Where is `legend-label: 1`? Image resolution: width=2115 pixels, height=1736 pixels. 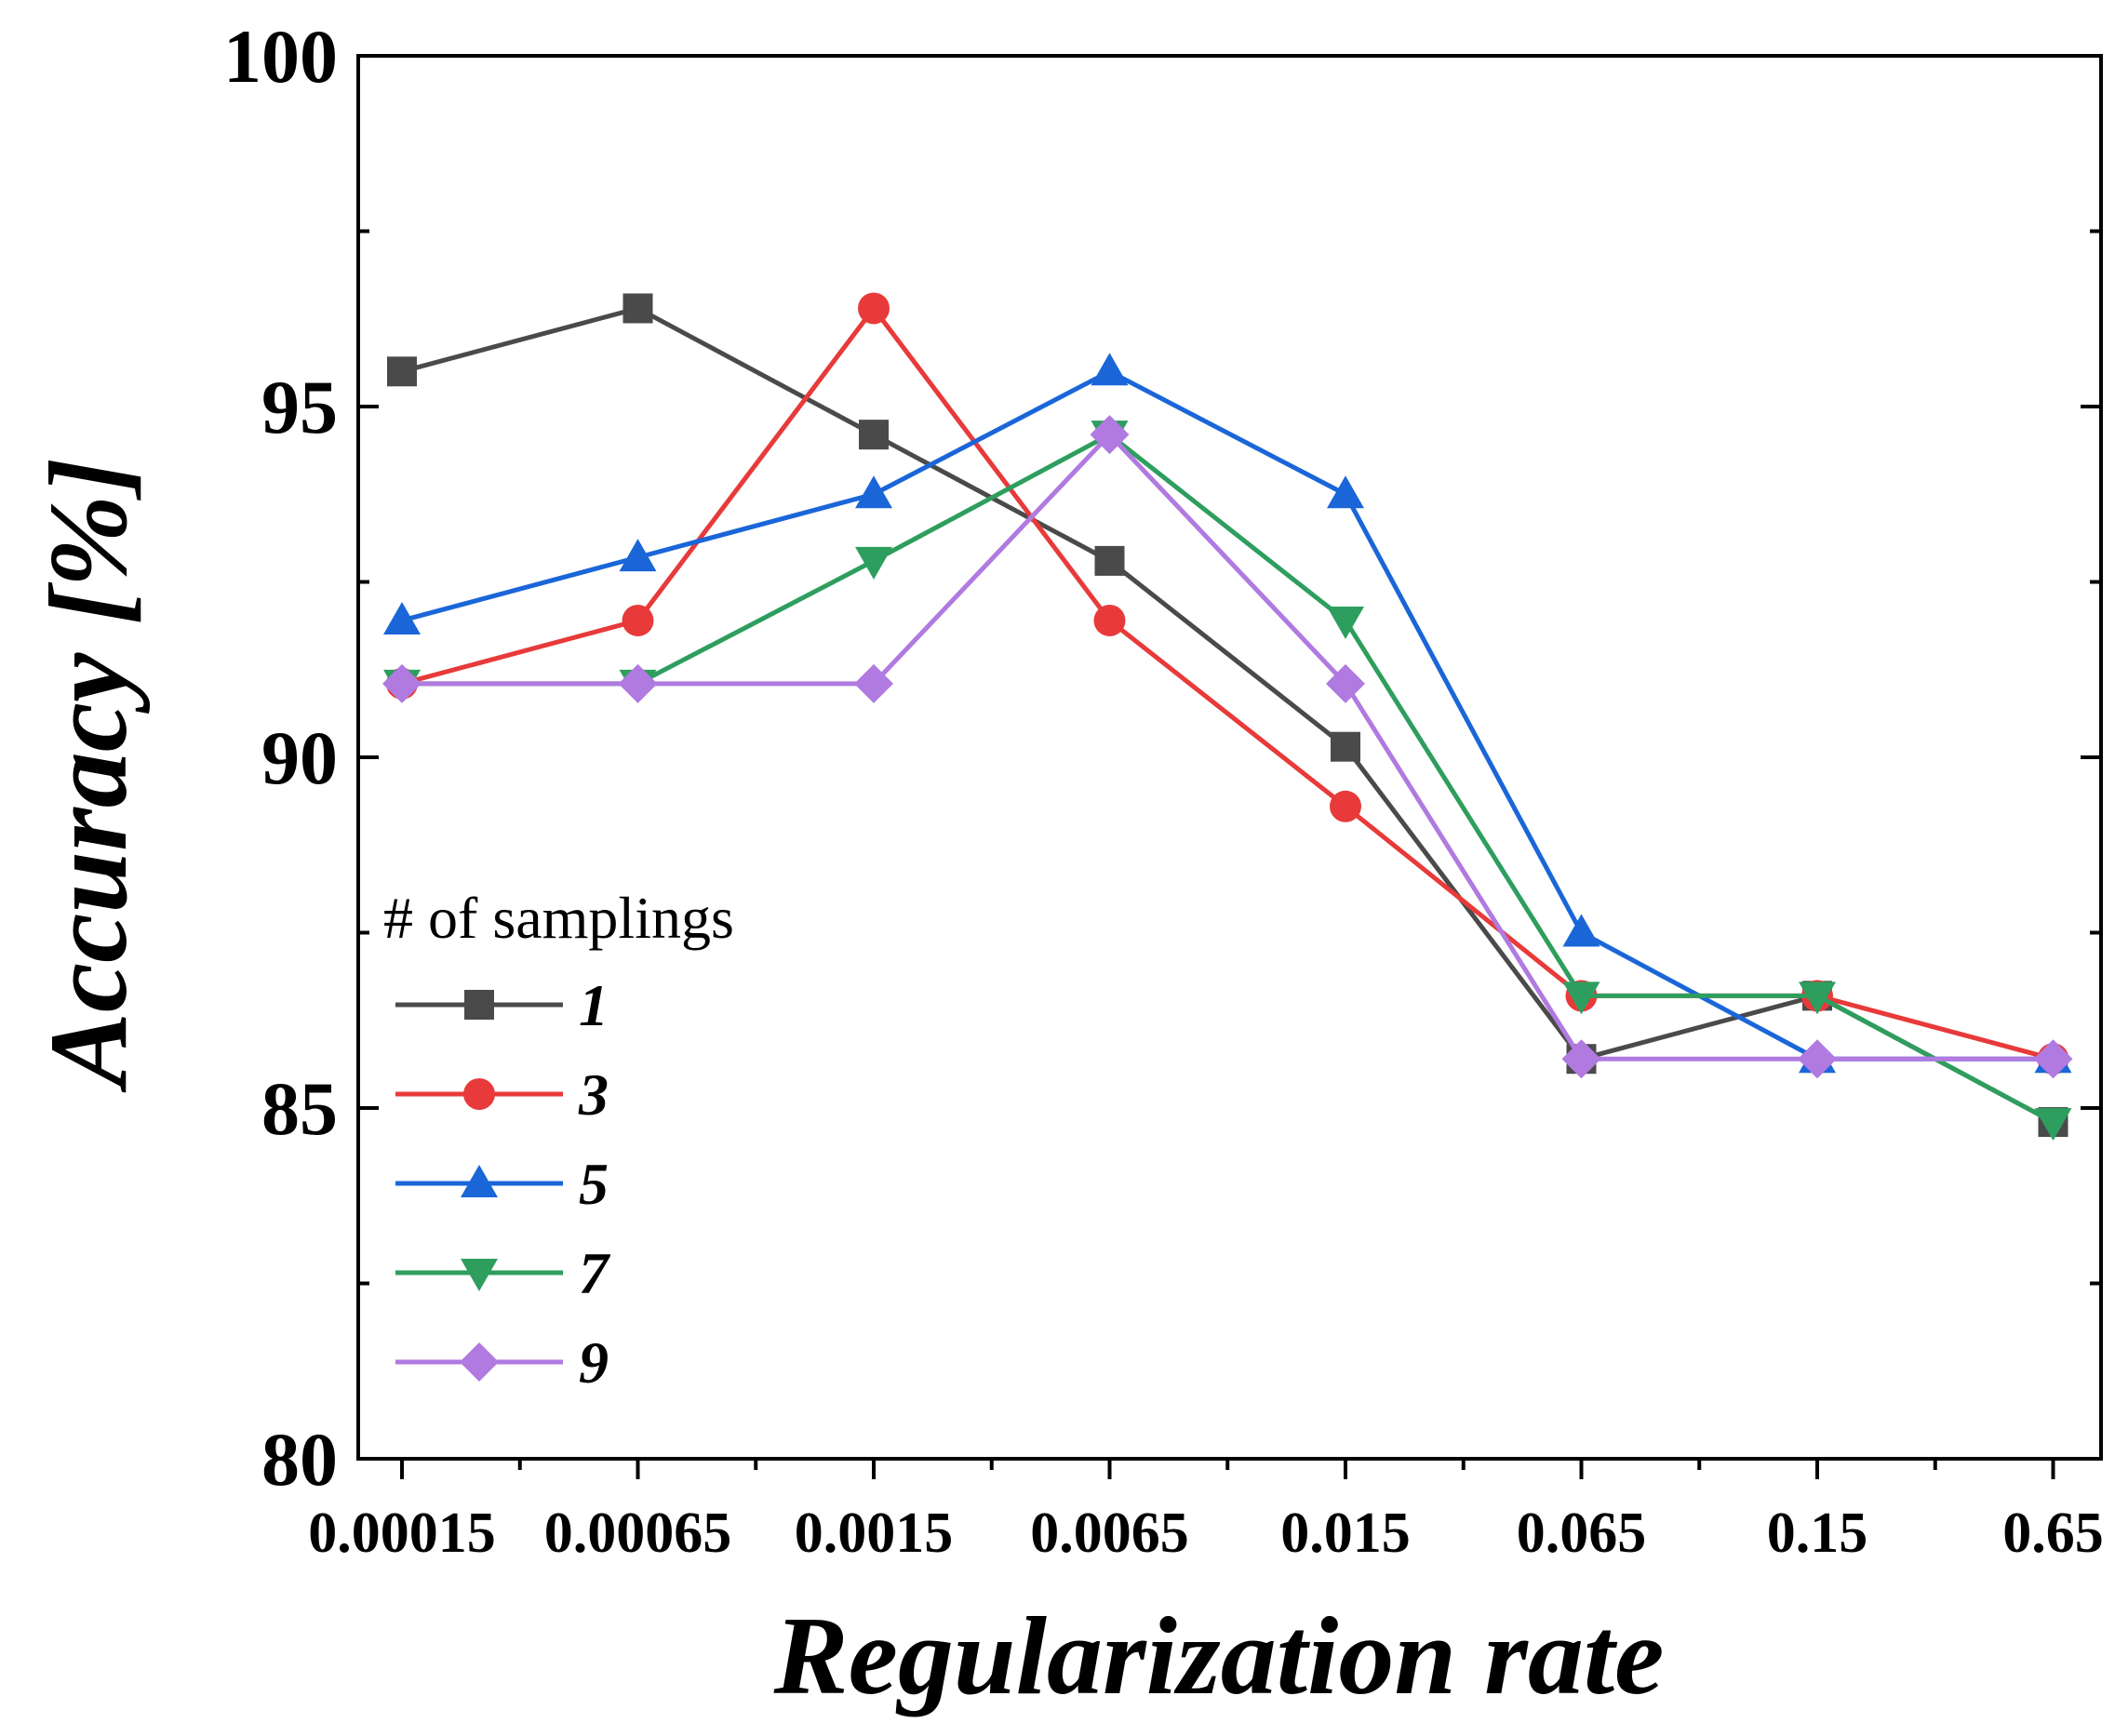
legend-label: 1 is located at coordinates (594, 1005).